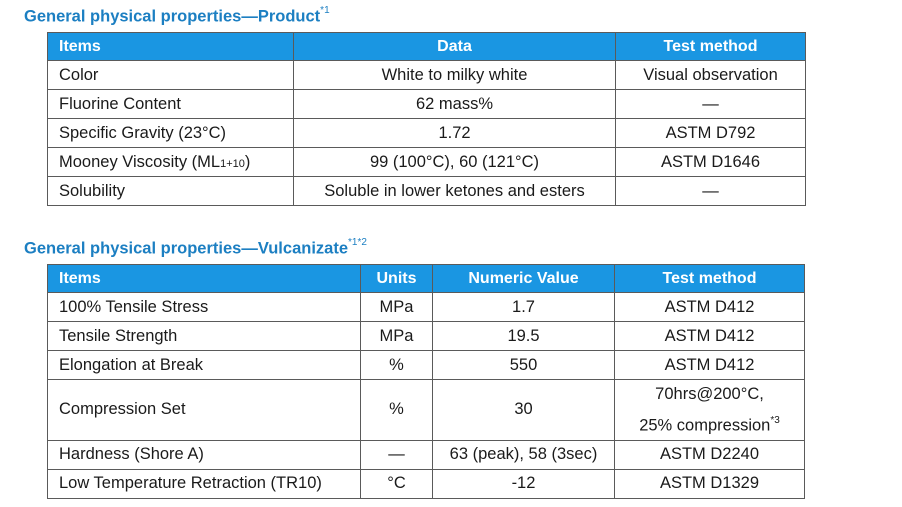 This screenshot has height=507, width=902. I want to click on cell-units: —, so click(396, 454).